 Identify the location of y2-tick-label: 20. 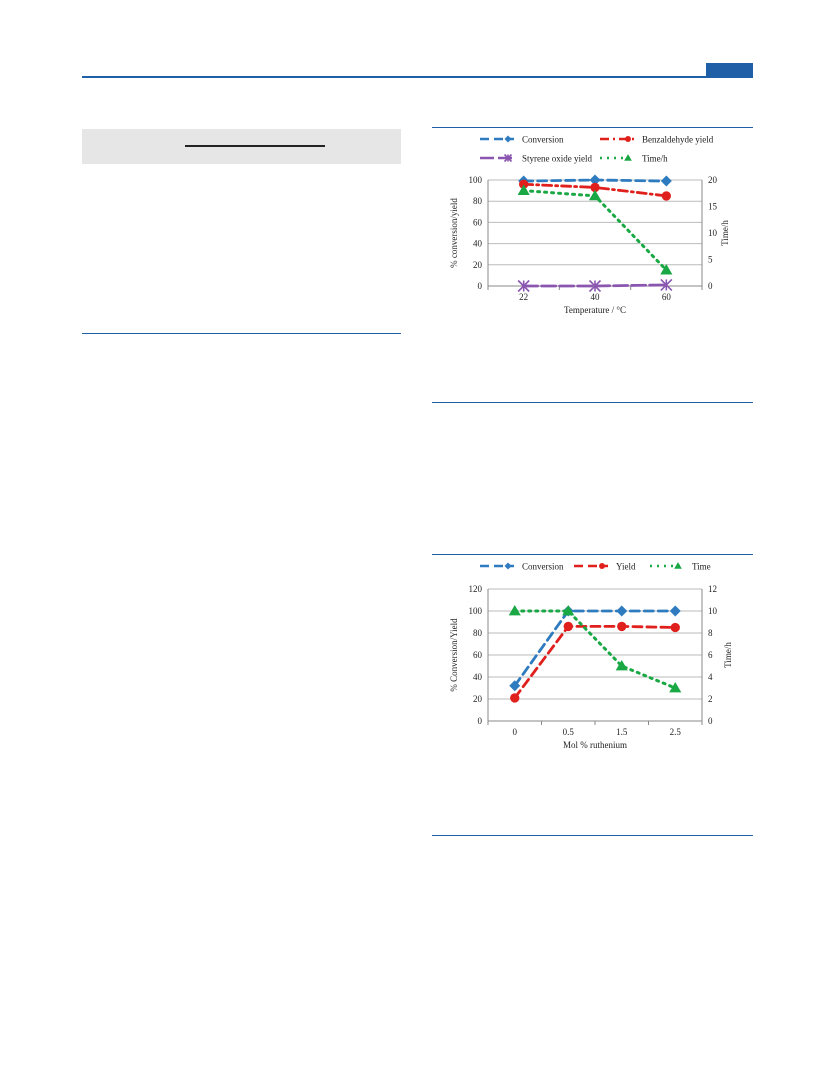
(713, 180).